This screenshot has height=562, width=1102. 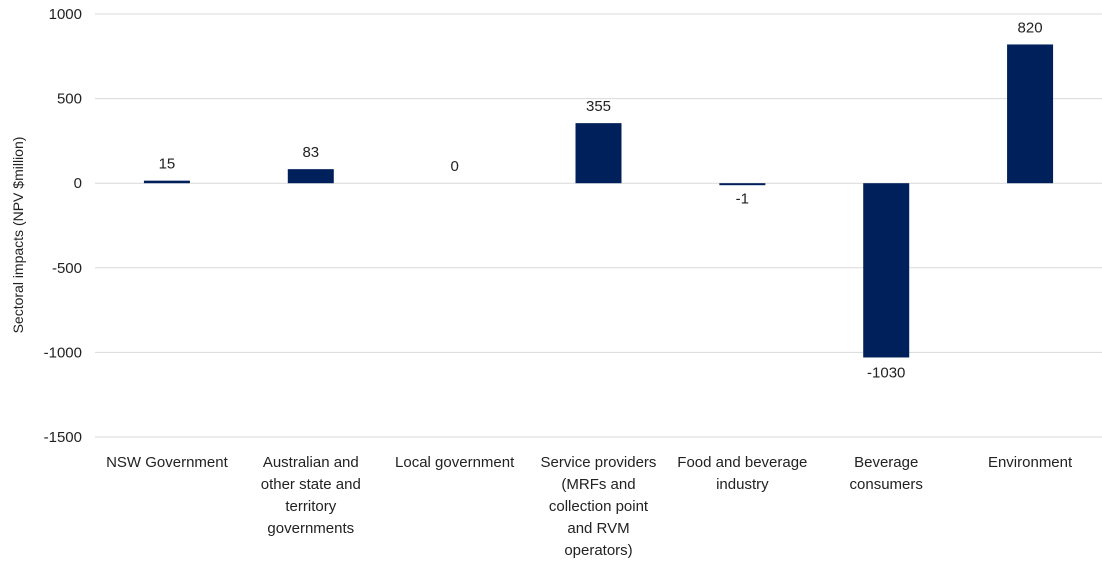 What do you see at coordinates (167, 462) in the screenshot?
I see `category-label: NSW Government` at bounding box center [167, 462].